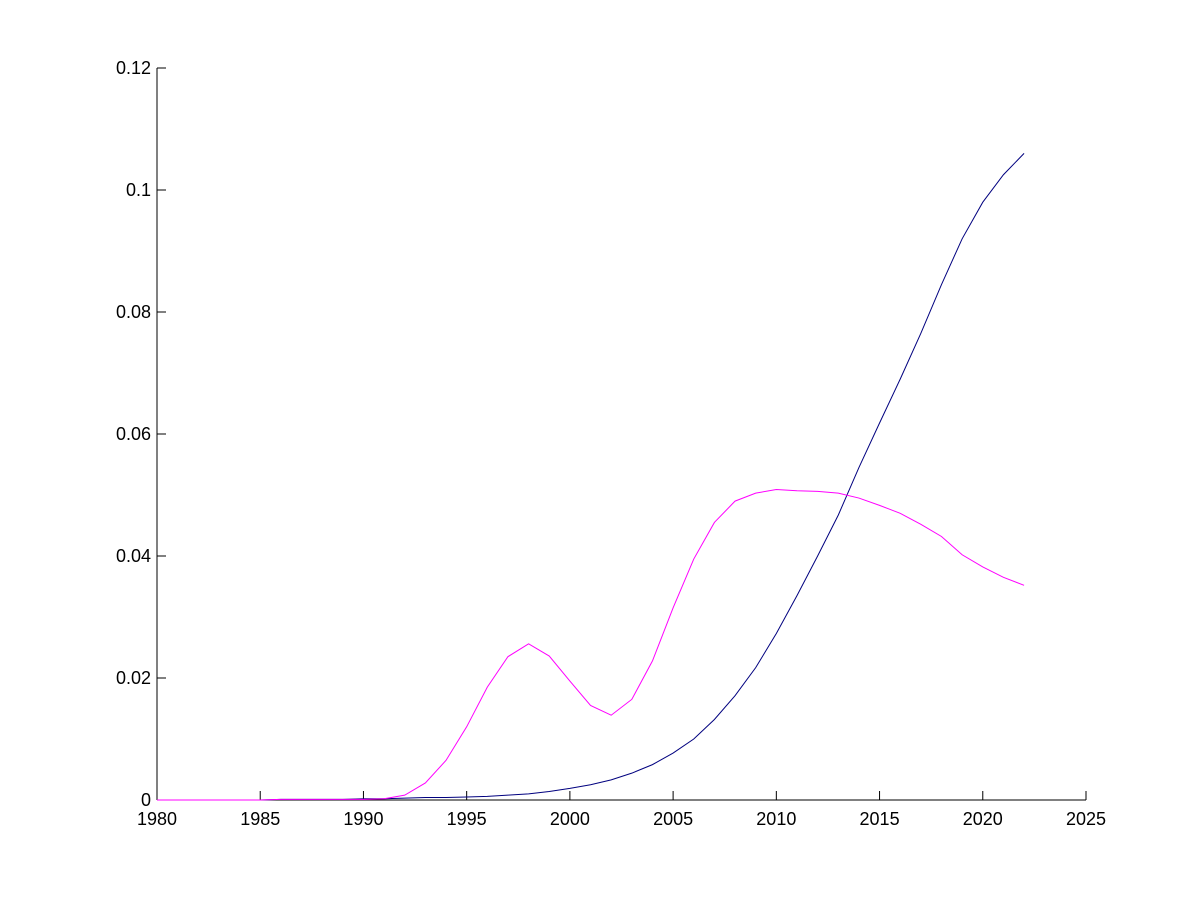  What do you see at coordinates (673, 819) in the screenshot?
I see `x-tick-label: 2005` at bounding box center [673, 819].